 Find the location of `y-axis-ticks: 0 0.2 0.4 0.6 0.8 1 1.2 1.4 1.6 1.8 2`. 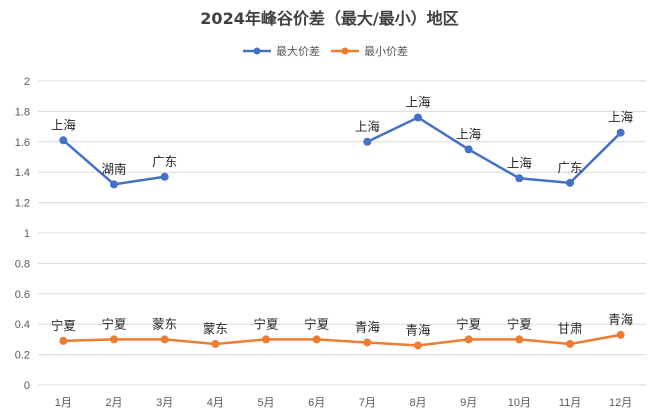

y-axis-ticks: 0 0.2 0.4 0.6 0.8 1 1.2 1.4 1.6 1.8 2 is located at coordinates (22, 234).